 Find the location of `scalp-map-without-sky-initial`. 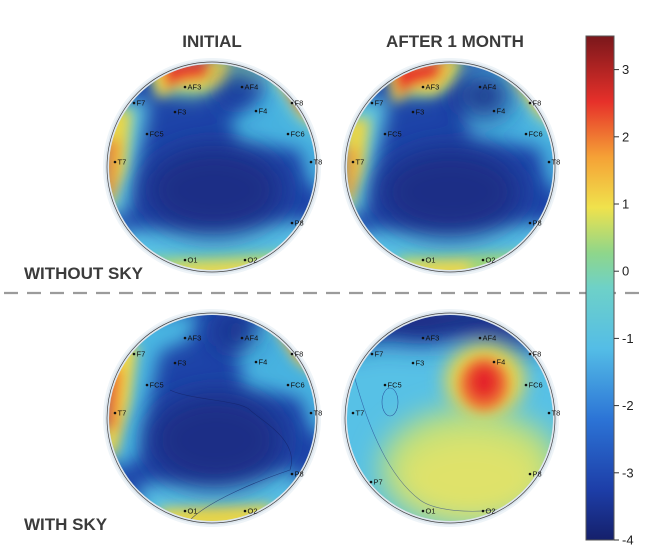

scalp-map-without-sky-initial is located at coordinates (212, 167).